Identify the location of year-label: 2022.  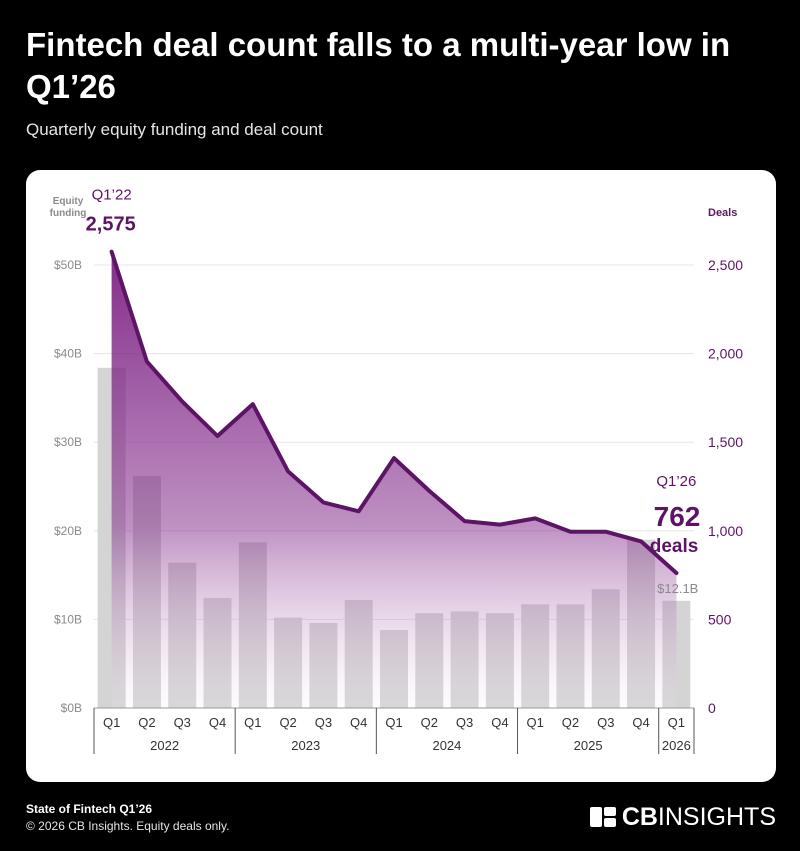
(164, 745).